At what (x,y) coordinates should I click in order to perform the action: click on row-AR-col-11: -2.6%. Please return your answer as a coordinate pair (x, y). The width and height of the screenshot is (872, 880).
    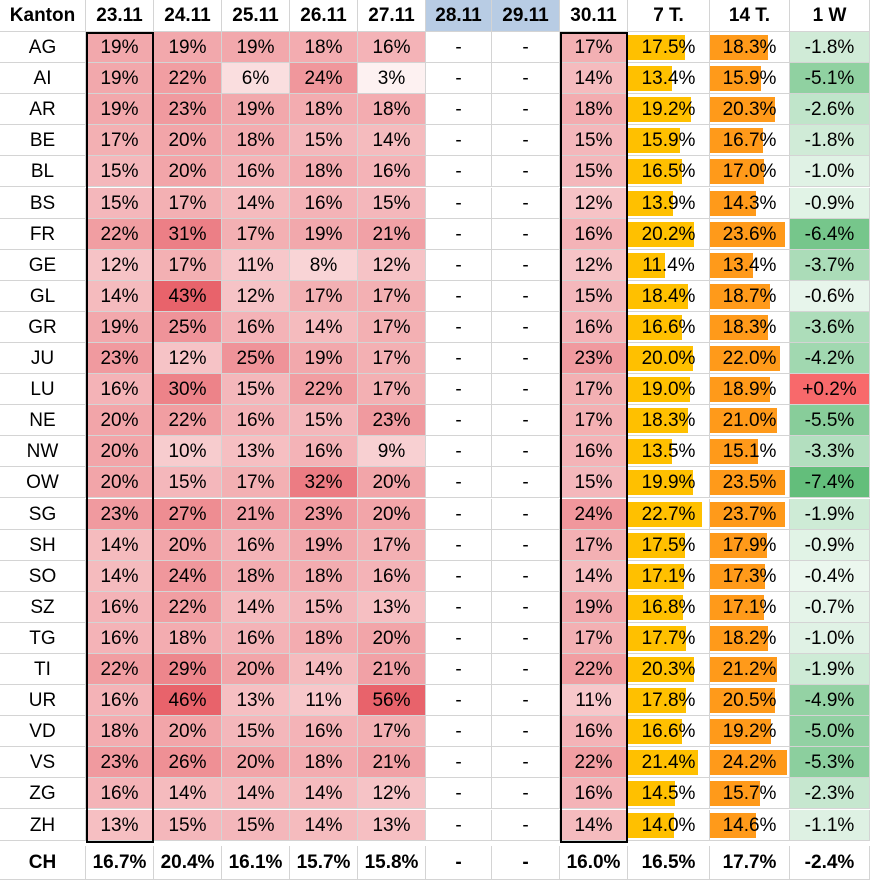
    Looking at the image, I should click on (830, 110).